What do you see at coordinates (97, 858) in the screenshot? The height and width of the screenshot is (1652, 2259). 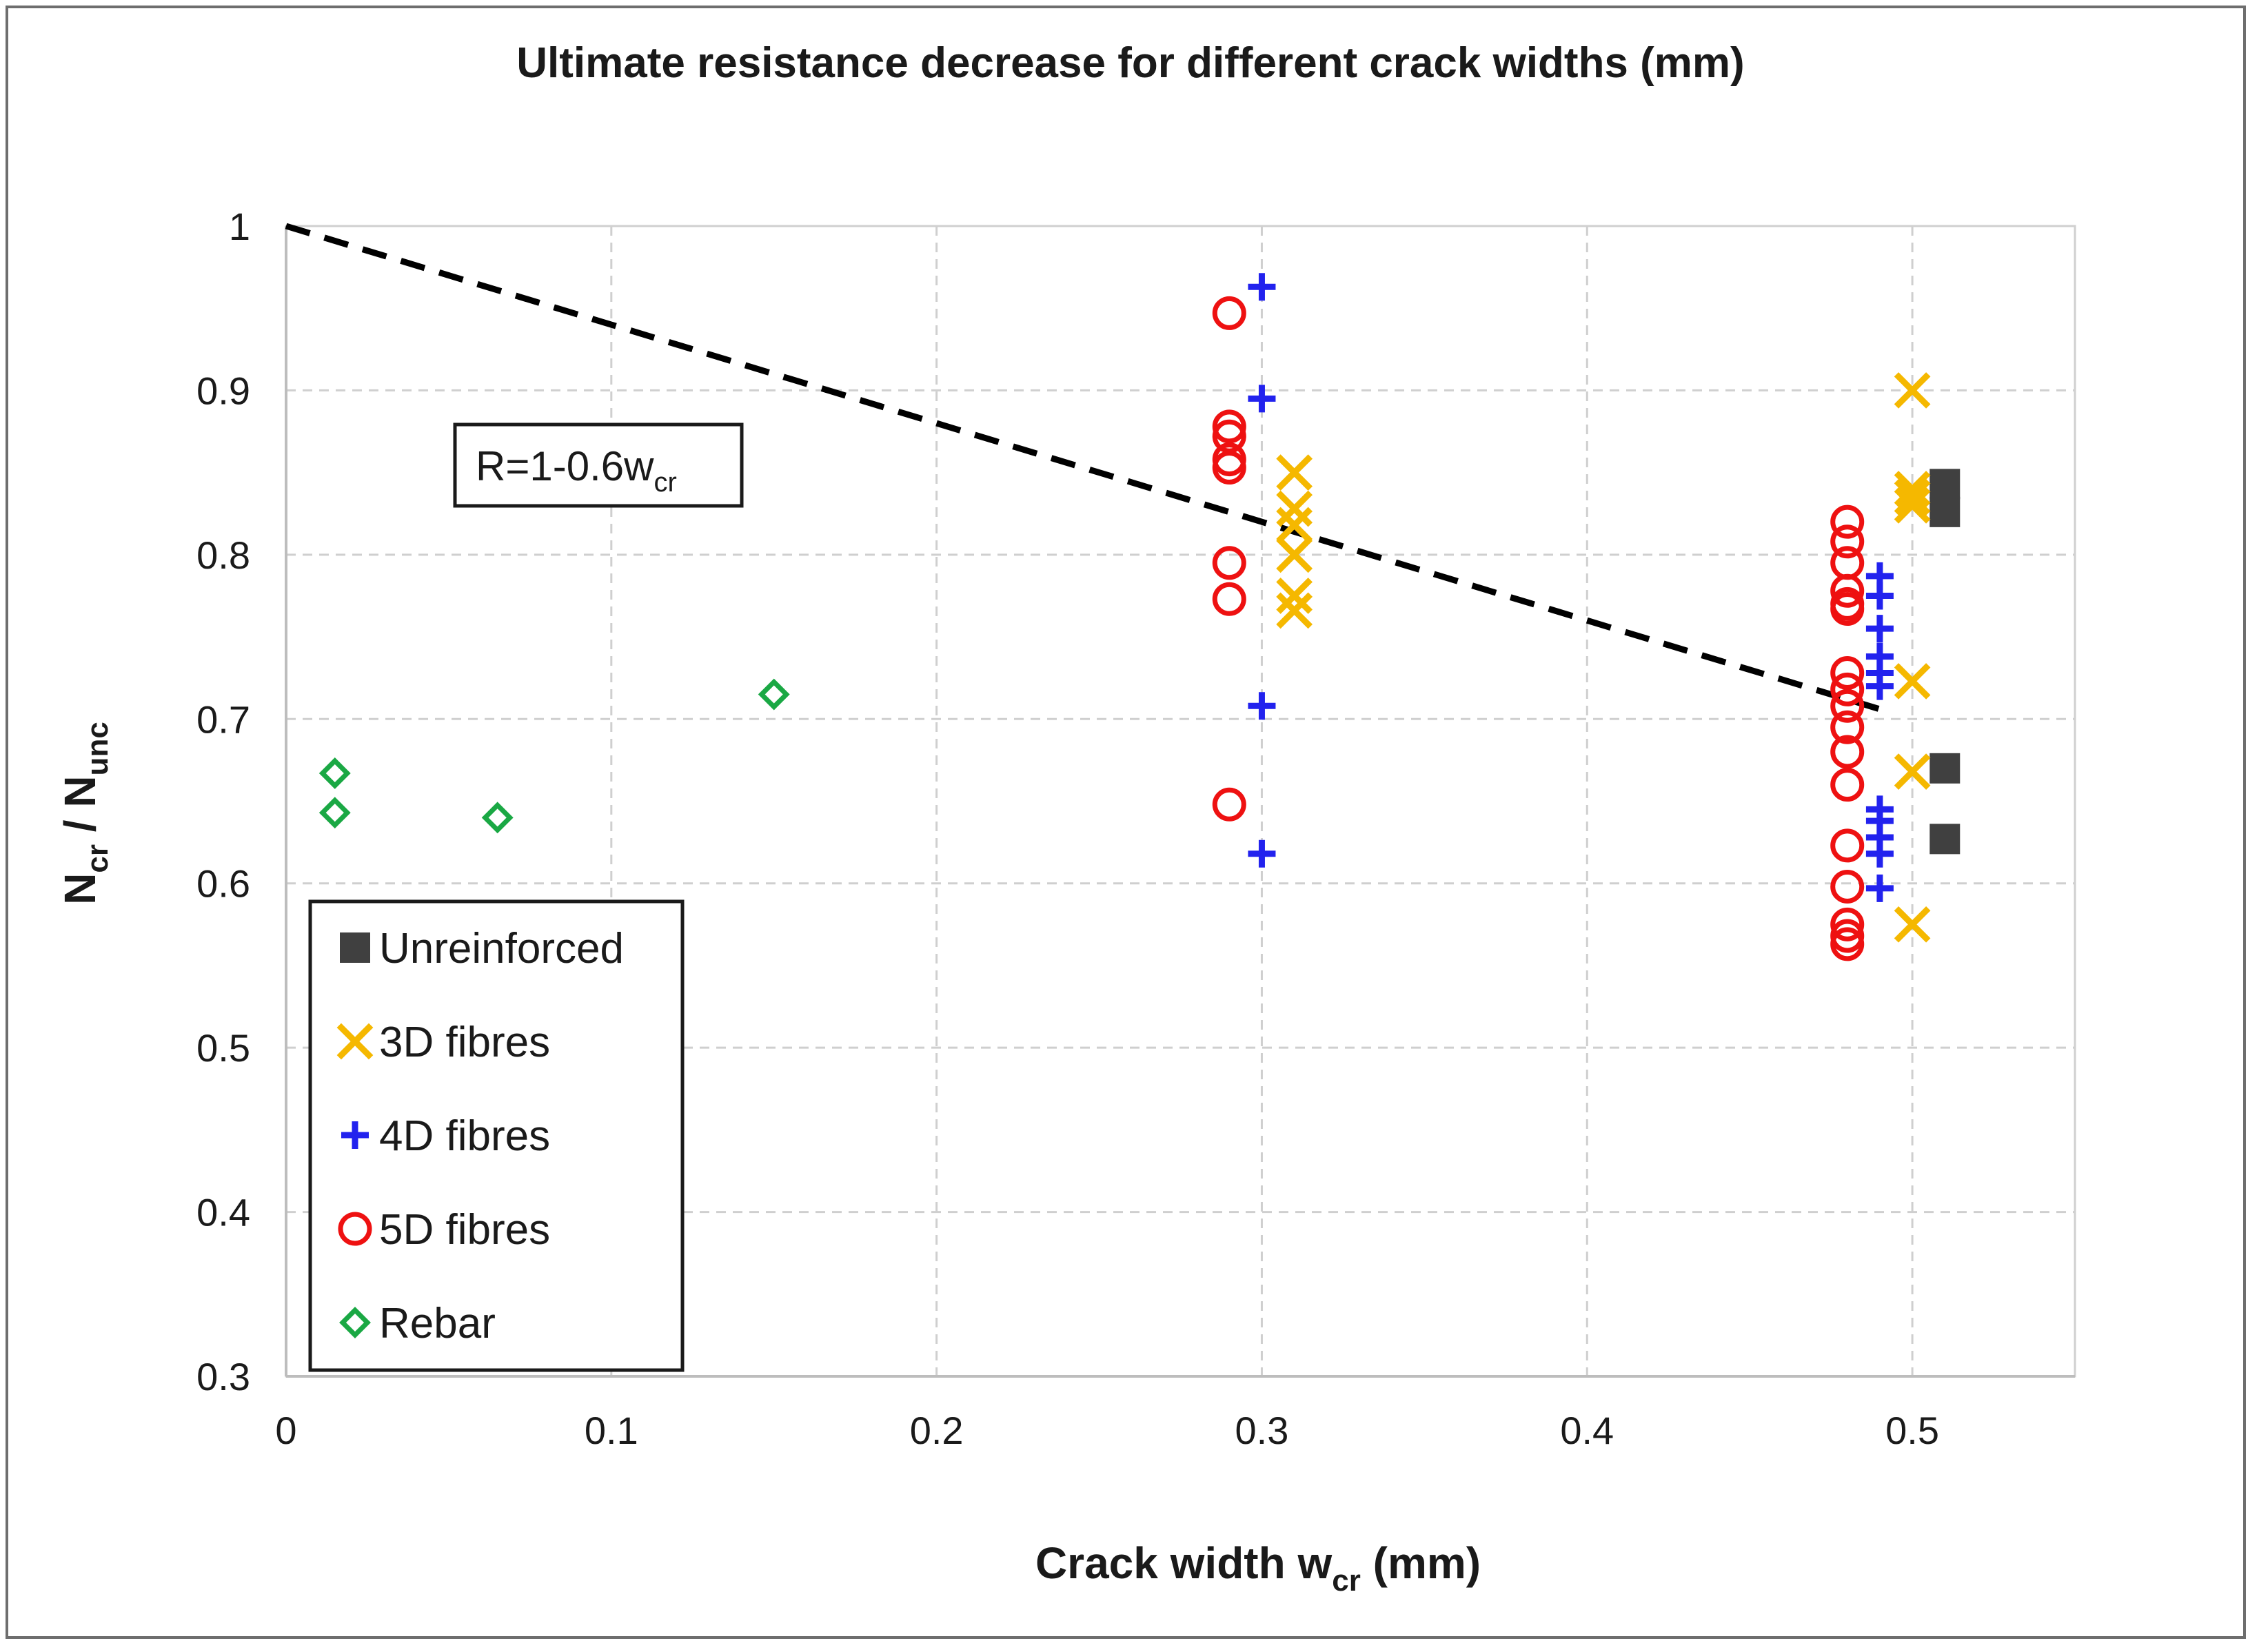 I see `y-axis-label-sub1: cr` at bounding box center [97, 858].